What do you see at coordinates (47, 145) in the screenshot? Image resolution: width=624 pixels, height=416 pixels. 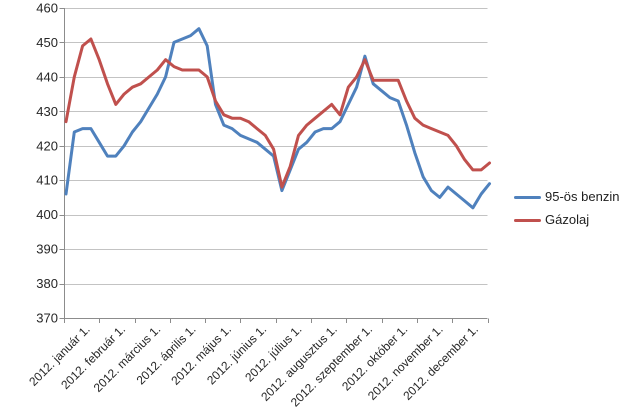 I see `y-axis-label: 420` at bounding box center [47, 145].